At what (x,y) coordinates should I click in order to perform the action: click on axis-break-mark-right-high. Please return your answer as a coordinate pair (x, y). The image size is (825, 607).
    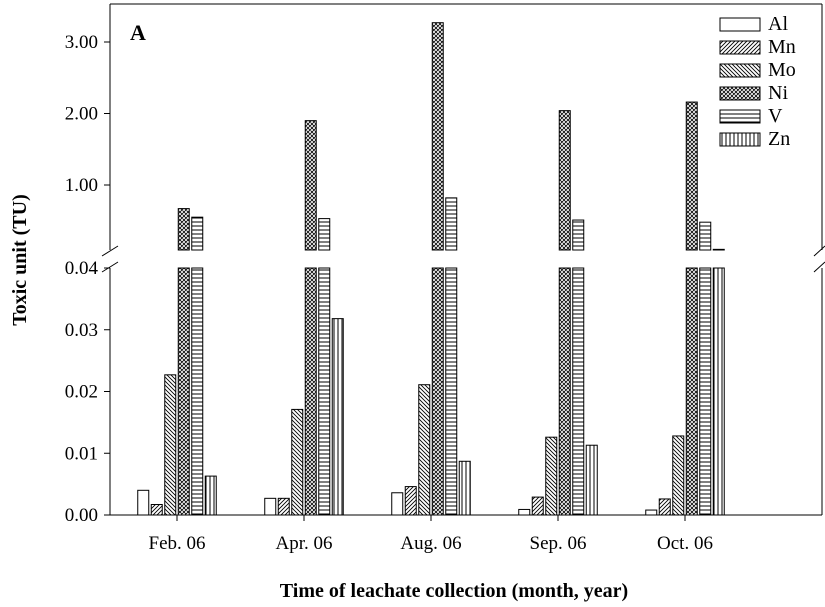
    Looking at the image, I should click on (819, 251).